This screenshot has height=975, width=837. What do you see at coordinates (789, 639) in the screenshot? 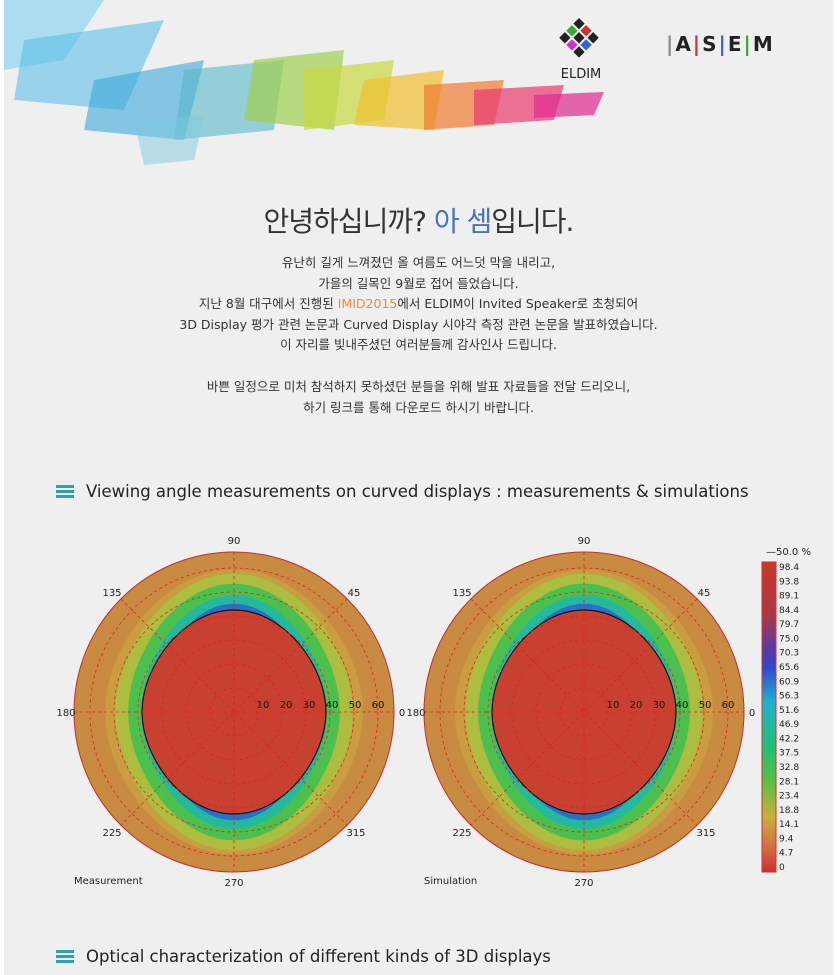
I see `colorbar-label: 75.0` at bounding box center [789, 639].